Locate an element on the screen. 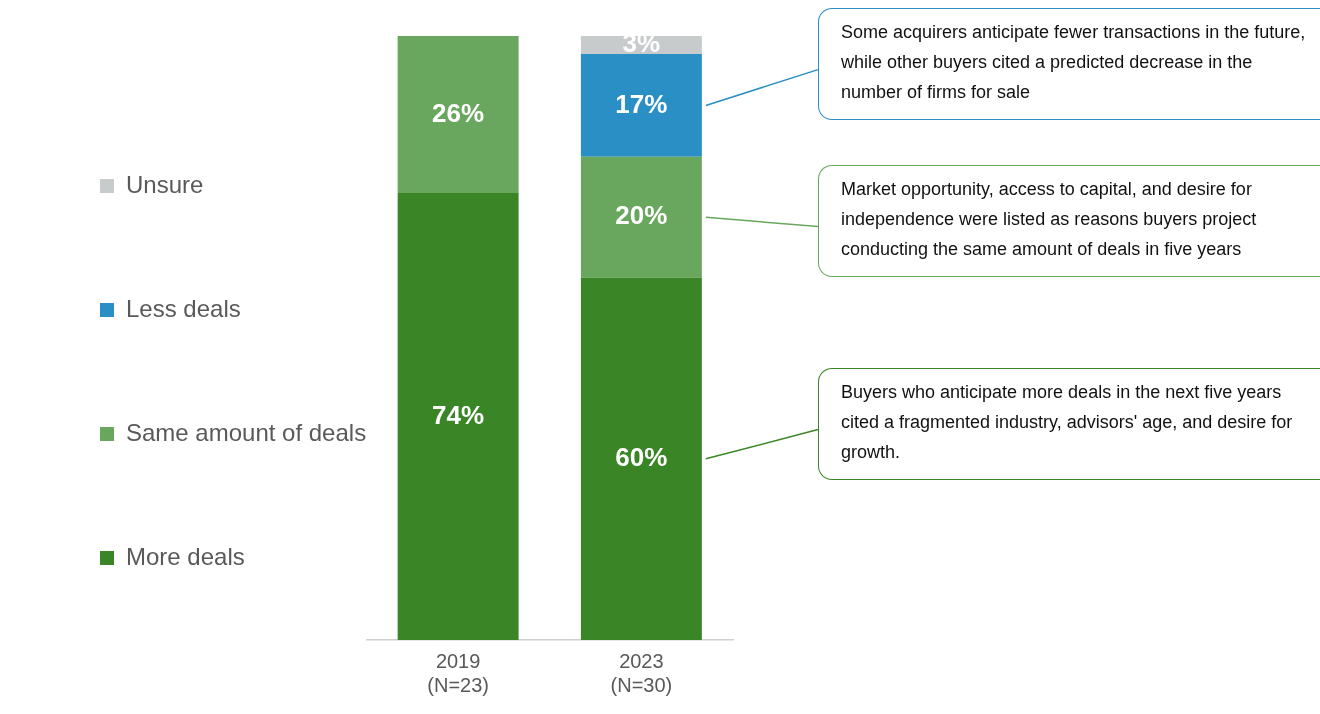  data-label: 60% is located at coordinates (641, 456).